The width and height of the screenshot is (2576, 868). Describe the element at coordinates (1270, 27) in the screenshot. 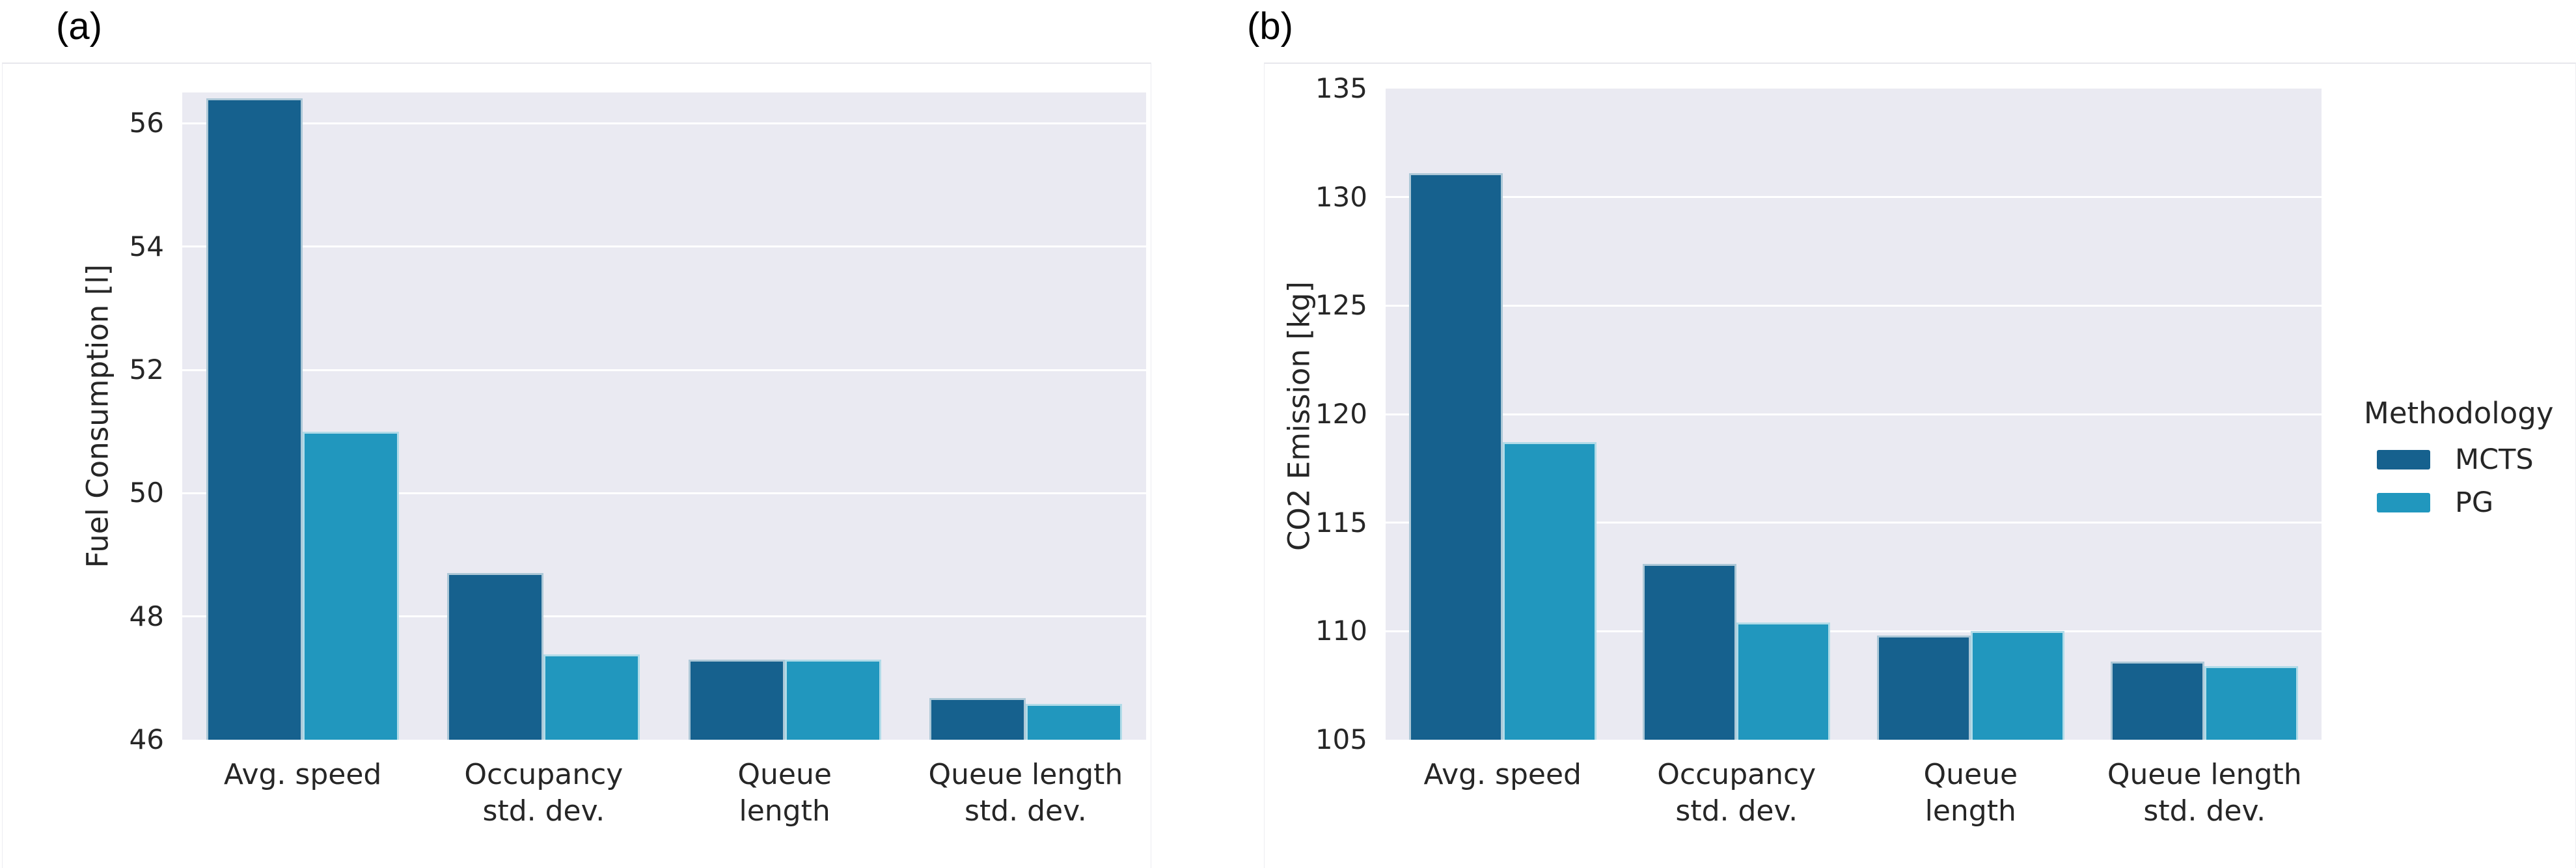

I see `subfigure-label-b: (b)` at that location.